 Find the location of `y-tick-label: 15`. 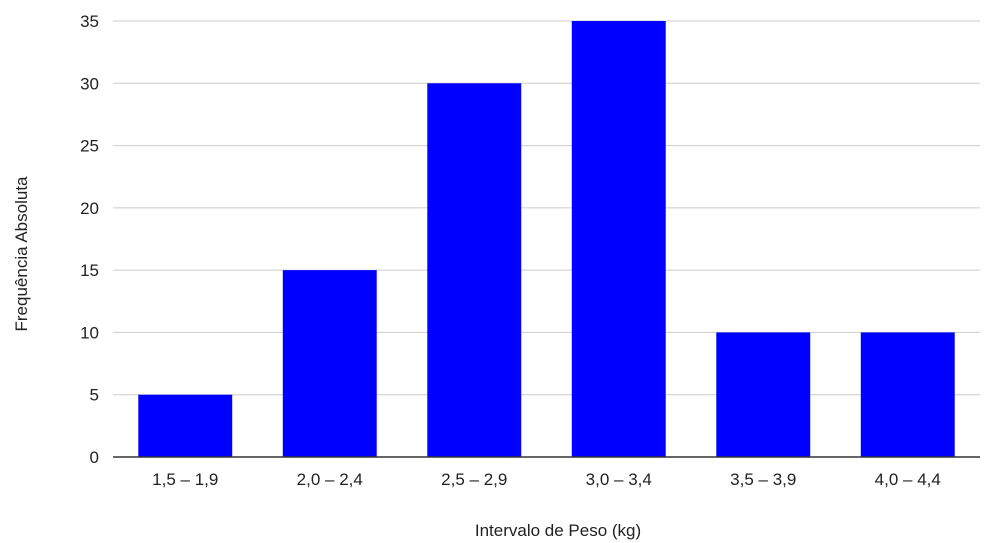

y-tick-label: 15 is located at coordinates (89, 270).